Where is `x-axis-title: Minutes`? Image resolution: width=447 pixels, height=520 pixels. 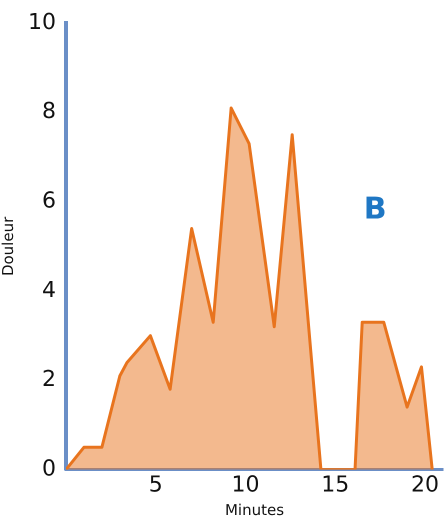 x-axis-title: Minutes is located at coordinates (254, 509).